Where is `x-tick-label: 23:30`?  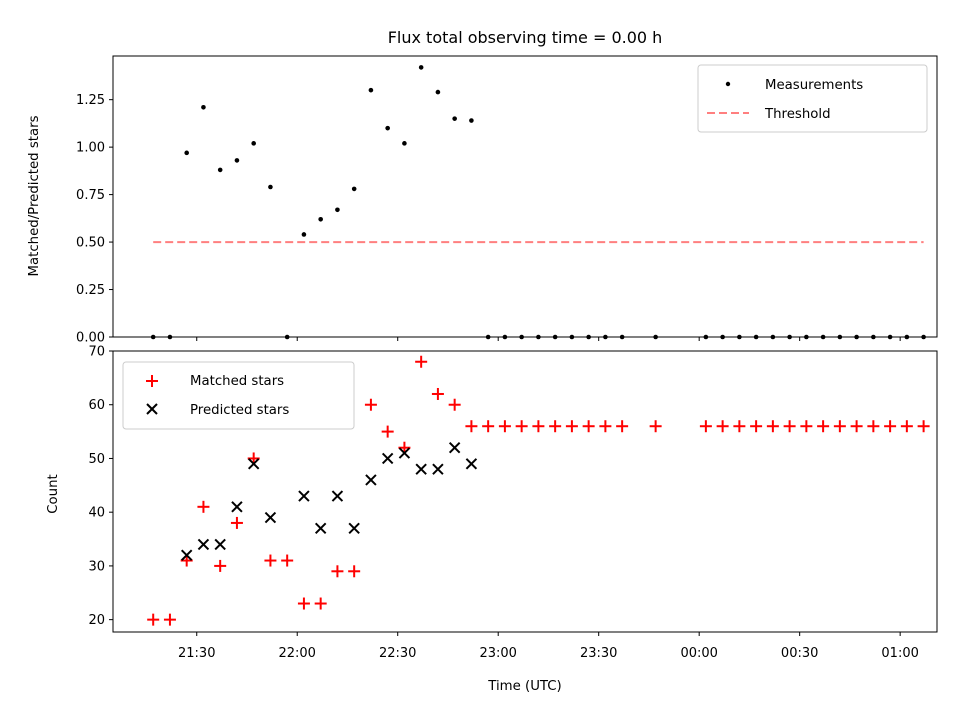
x-tick-label: 23:30 is located at coordinates (598, 653).